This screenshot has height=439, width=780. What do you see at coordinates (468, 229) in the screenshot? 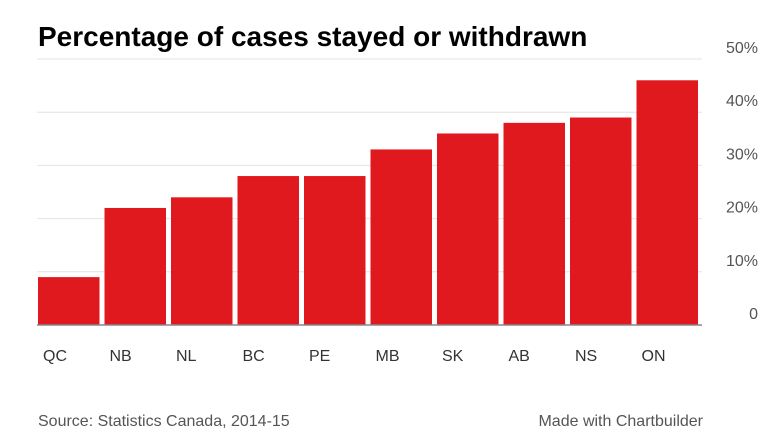
I see `bar-sk` at bounding box center [468, 229].